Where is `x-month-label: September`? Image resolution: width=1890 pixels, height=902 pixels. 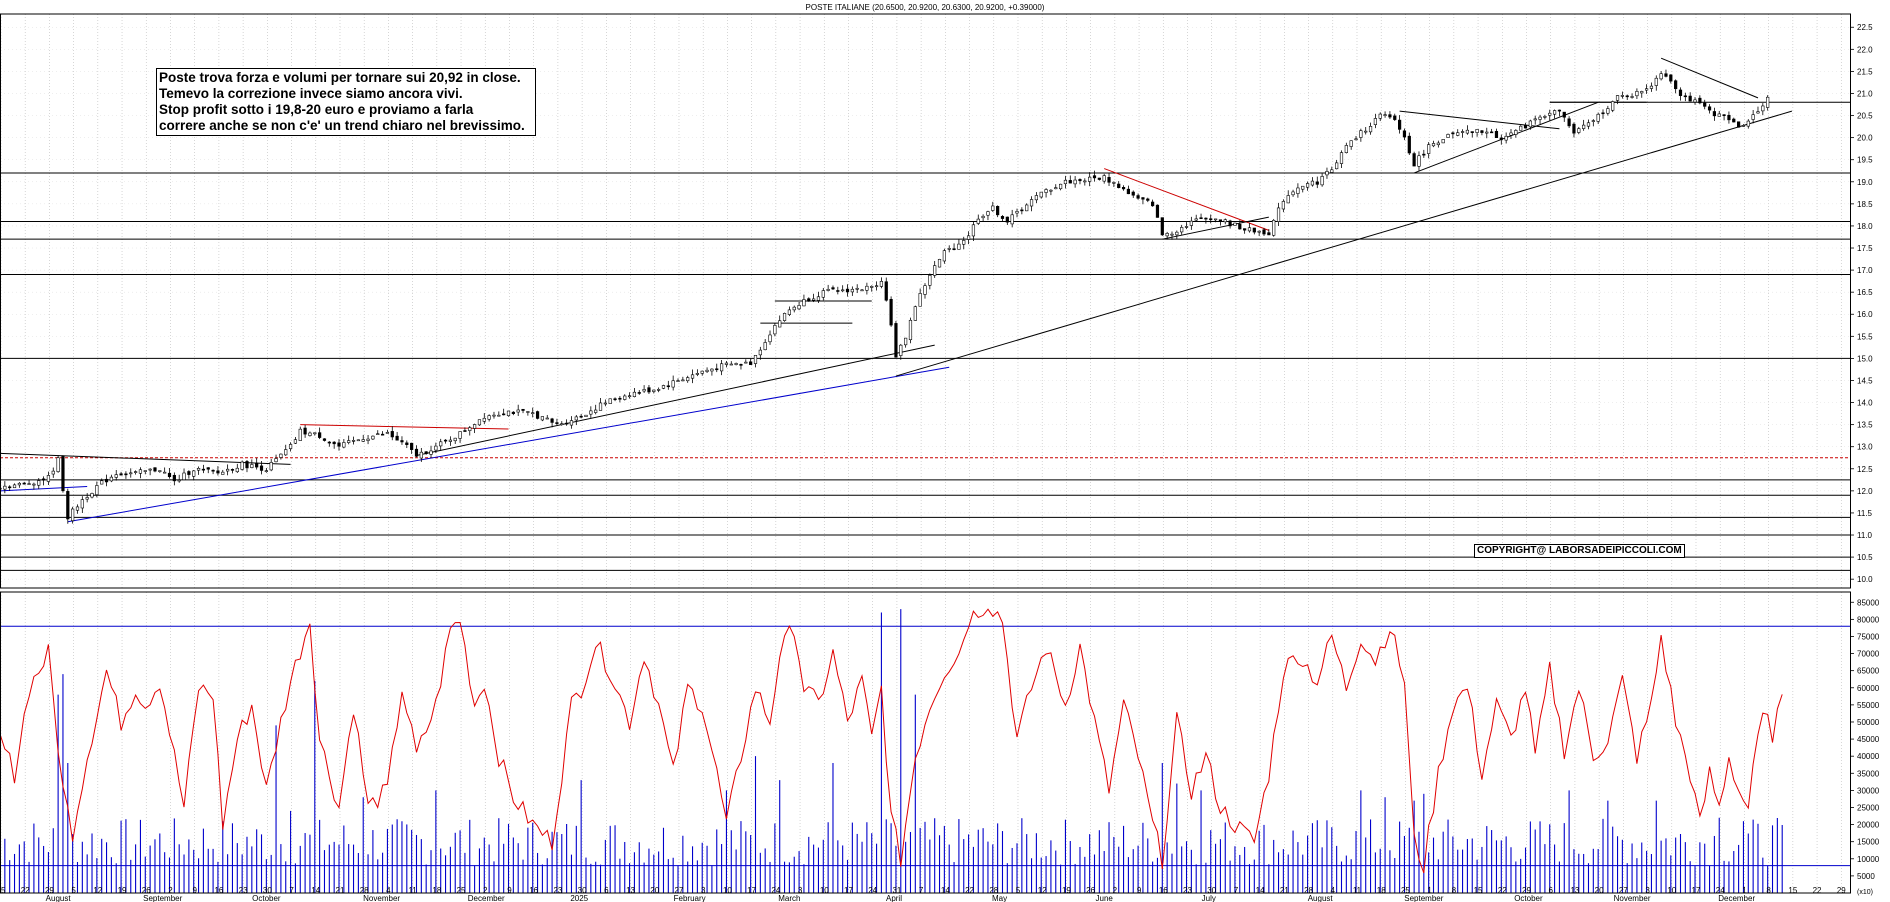 x-month-label: September is located at coordinates (162, 898).